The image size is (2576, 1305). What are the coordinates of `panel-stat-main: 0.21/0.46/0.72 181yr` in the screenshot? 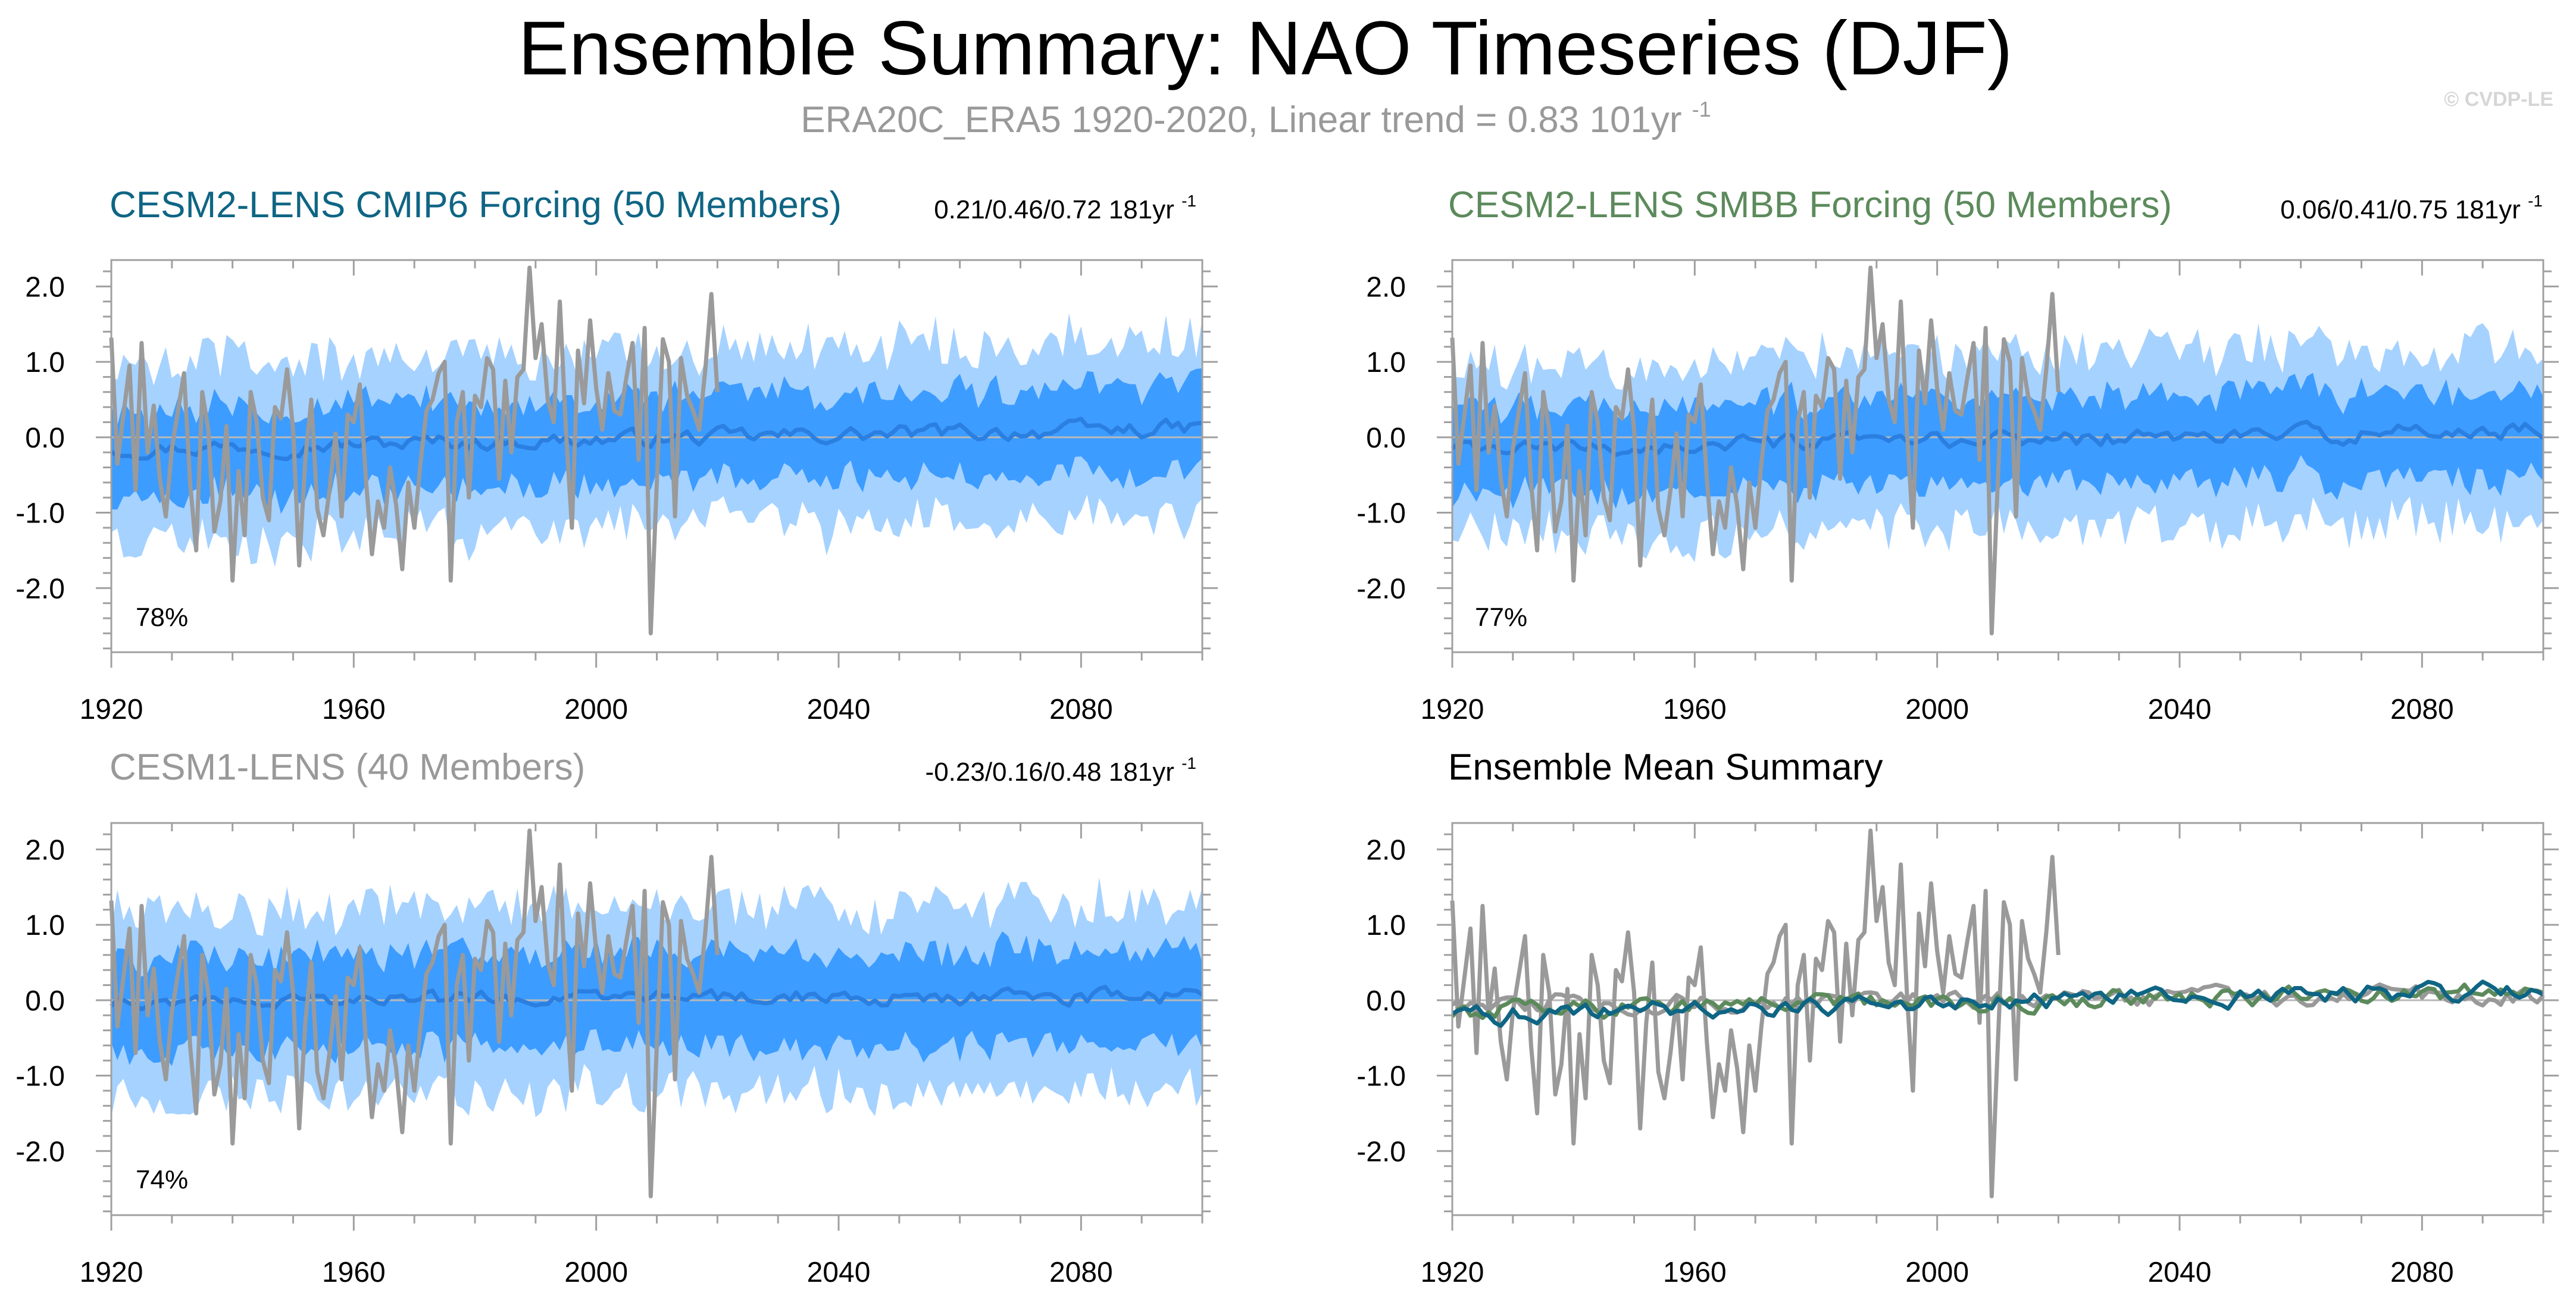 It's located at (1054, 209).